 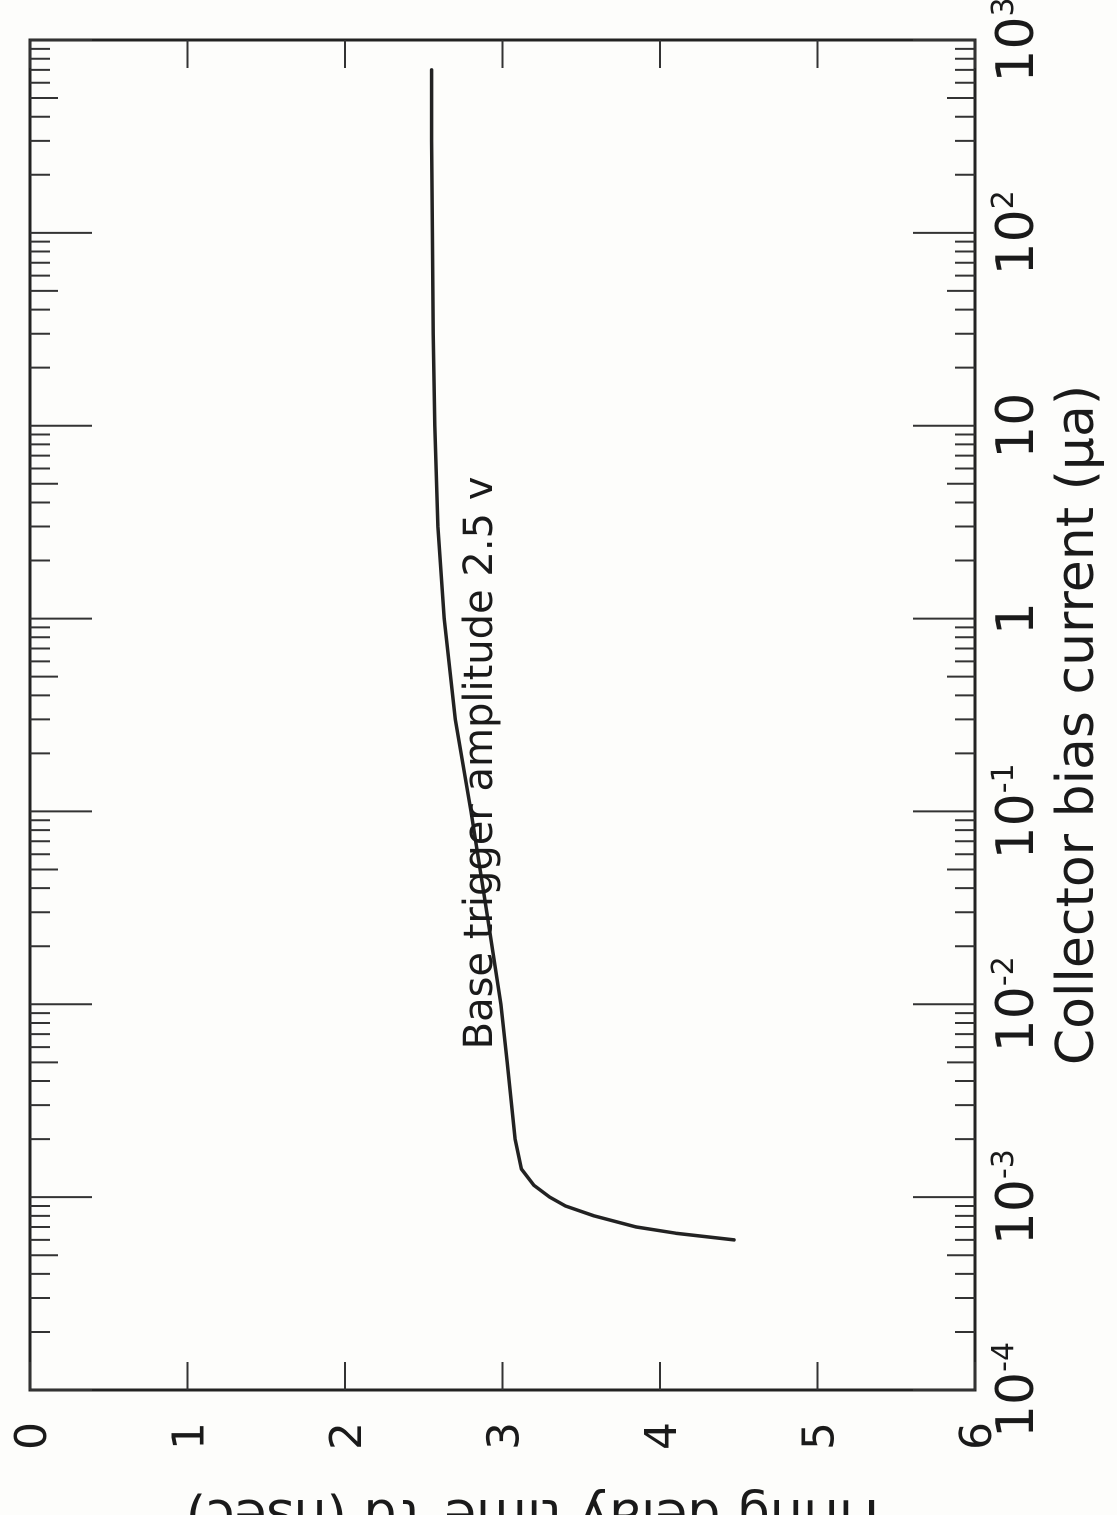 What do you see at coordinates (1016, 426) in the screenshot?
I see `x-tick-label: 10` at bounding box center [1016, 426].